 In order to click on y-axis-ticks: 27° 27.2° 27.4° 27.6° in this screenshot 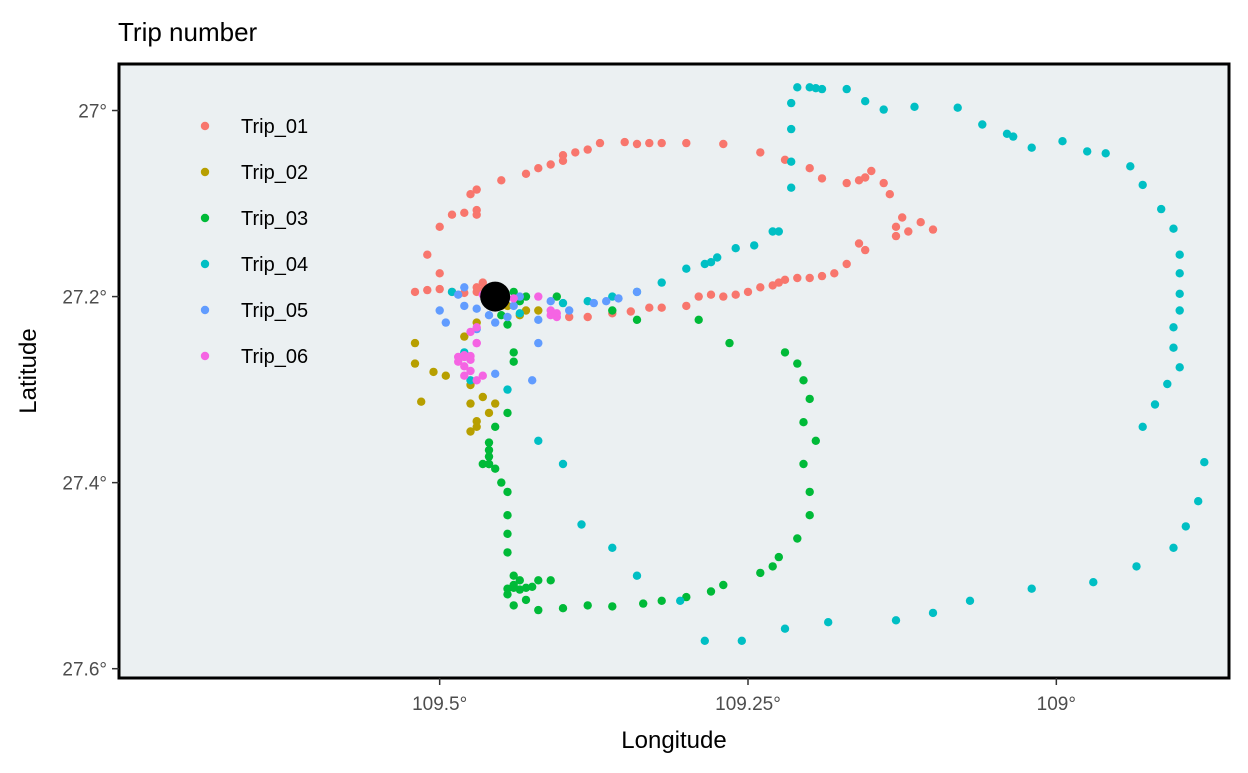, I will do `click(90, 391)`.